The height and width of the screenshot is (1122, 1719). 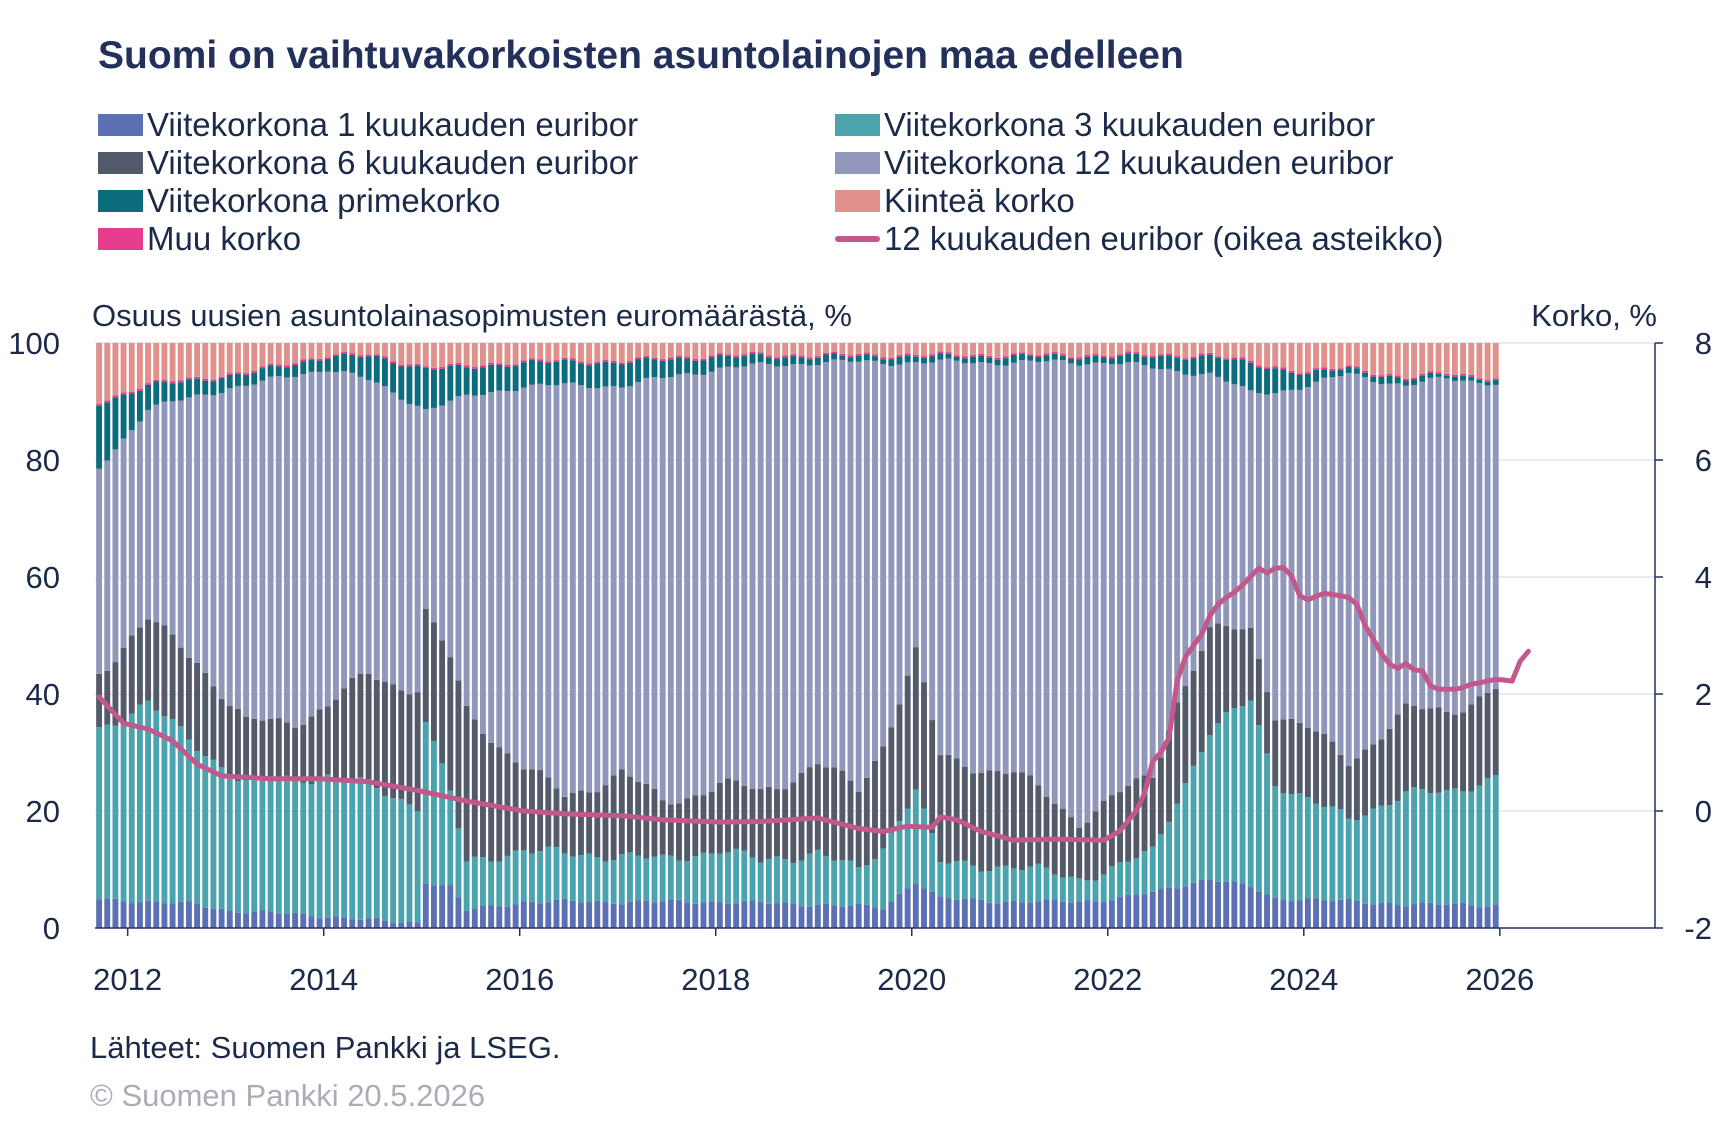 I want to click on legend-swatch-eur12, so click(x=857, y=163).